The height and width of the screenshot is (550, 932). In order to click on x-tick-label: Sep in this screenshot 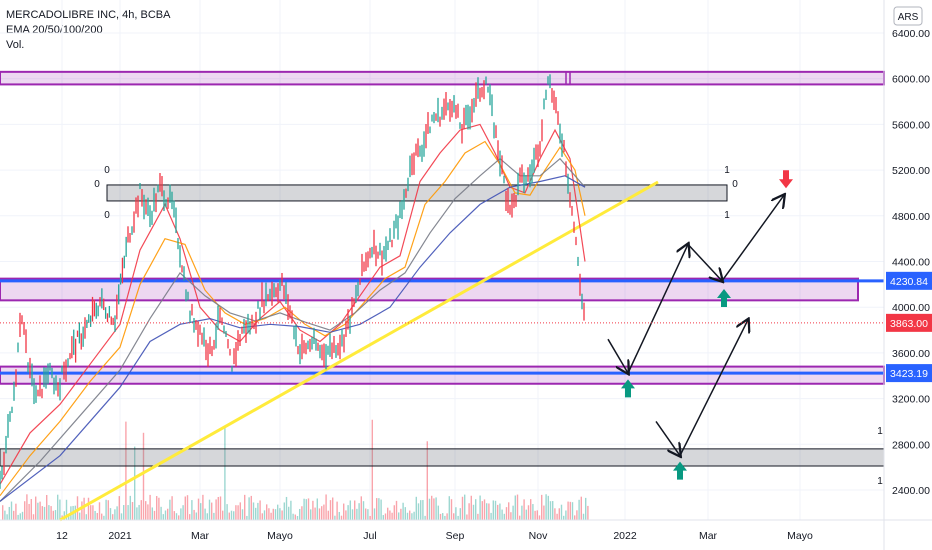, I will do `click(455, 536)`.